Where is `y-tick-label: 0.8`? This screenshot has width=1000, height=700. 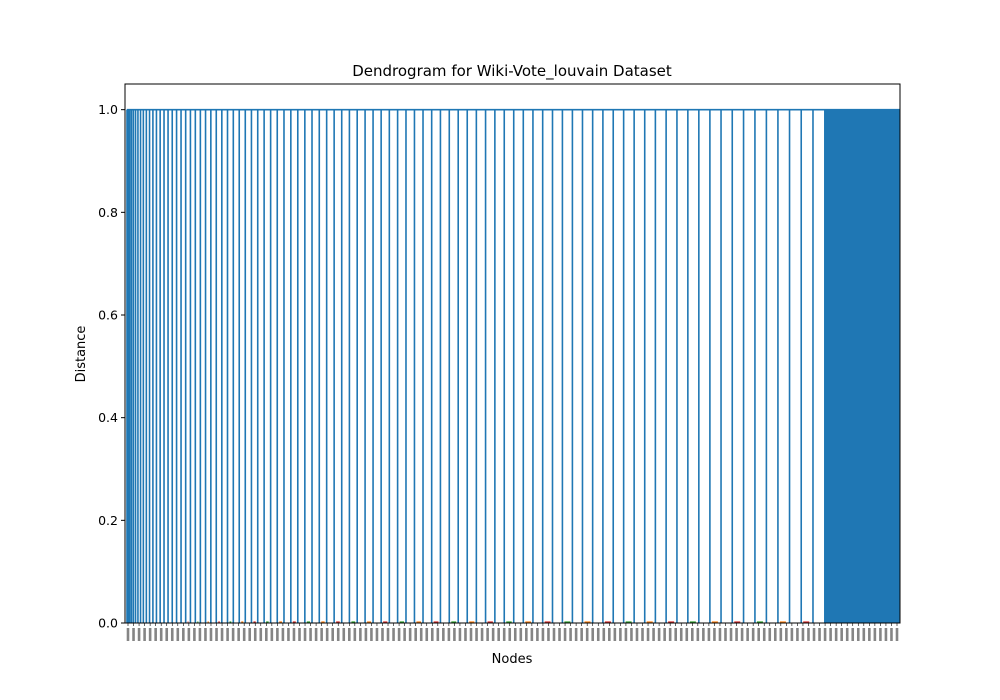 y-tick-label: 0.8 is located at coordinates (108, 212).